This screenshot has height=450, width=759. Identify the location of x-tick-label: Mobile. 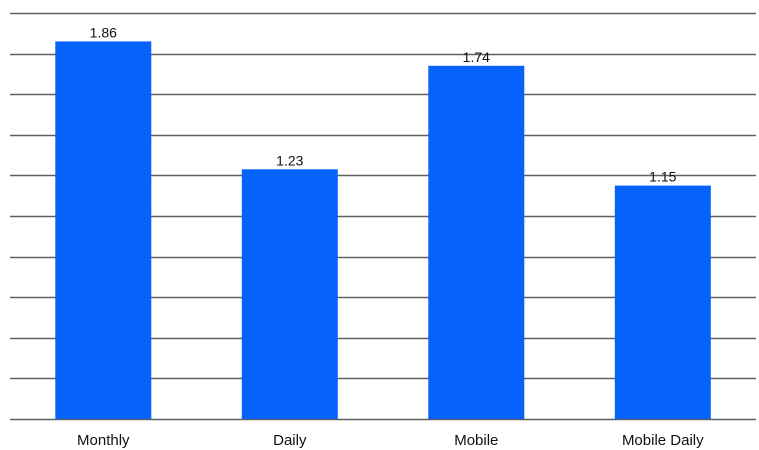
(476, 440).